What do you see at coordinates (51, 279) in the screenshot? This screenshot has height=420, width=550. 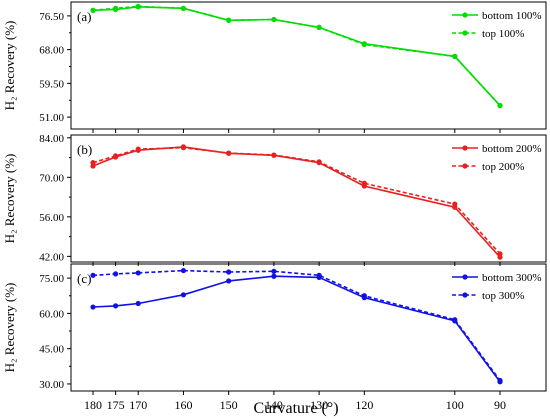 I see `y-tick-label: 75.00` at bounding box center [51, 279].